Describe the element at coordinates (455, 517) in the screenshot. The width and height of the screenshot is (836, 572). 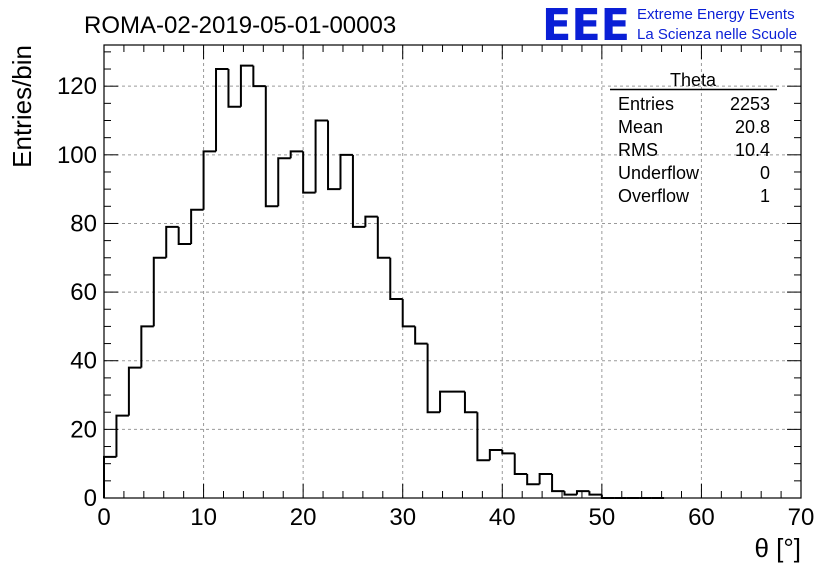
I see `x-tick-labels: 0 10 20 30 40 50 60 70` at that location.